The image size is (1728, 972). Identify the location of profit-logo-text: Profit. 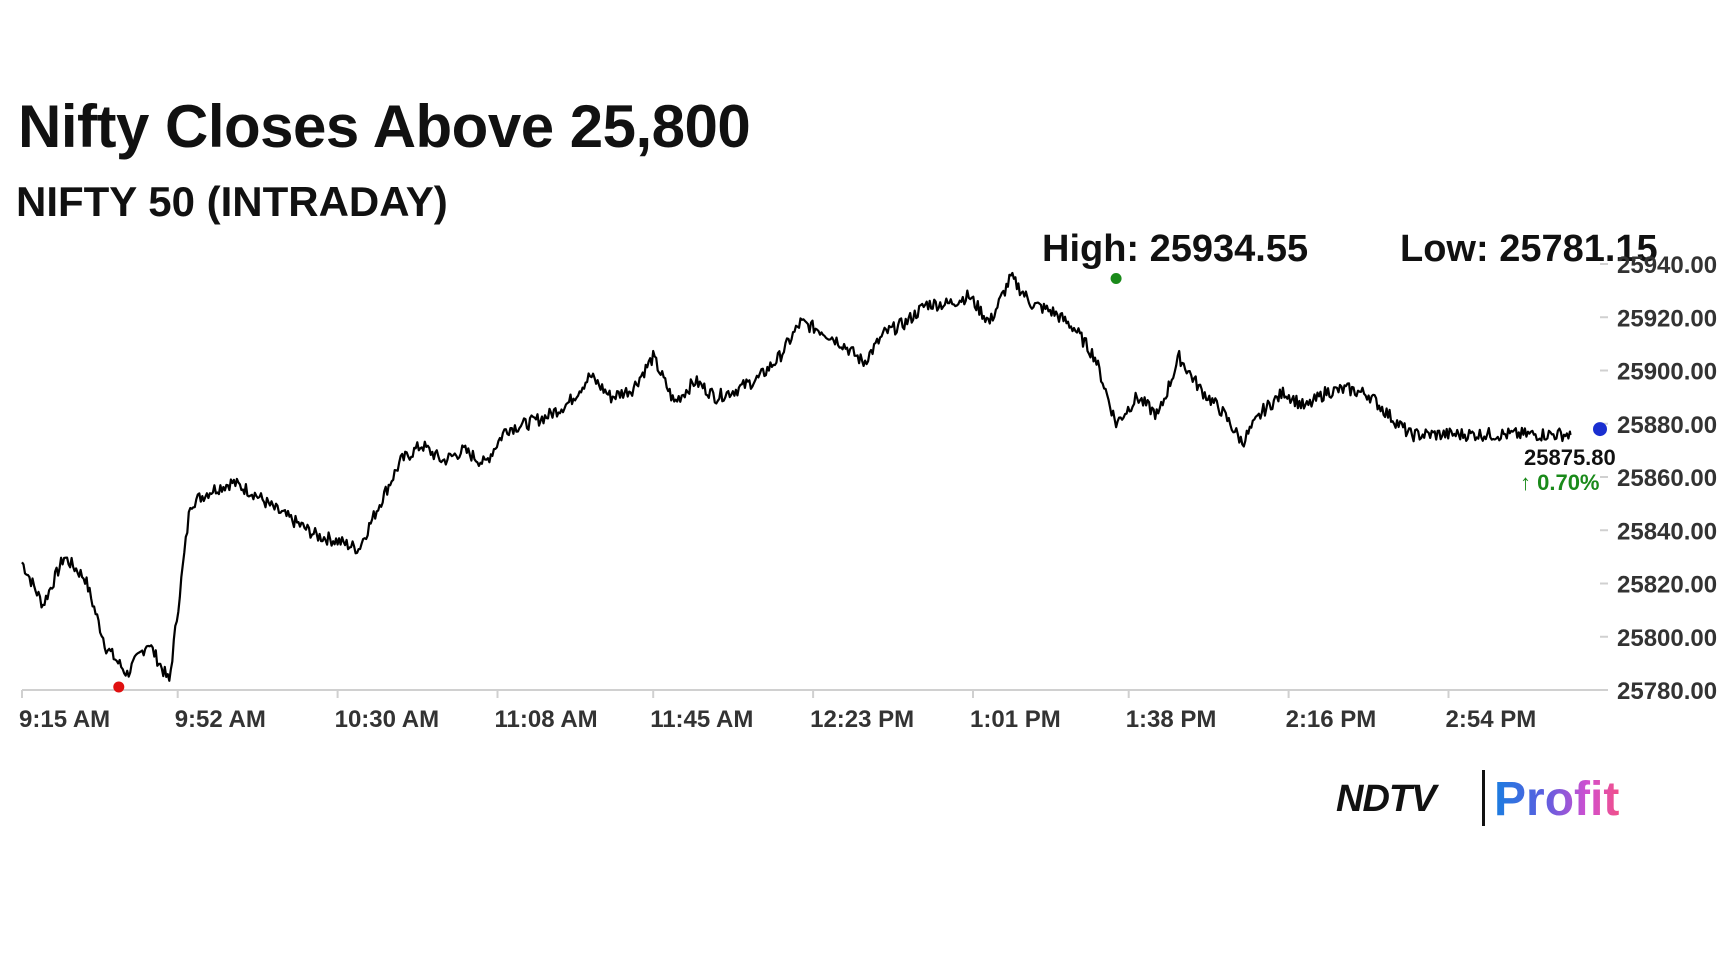
(1557, 799).